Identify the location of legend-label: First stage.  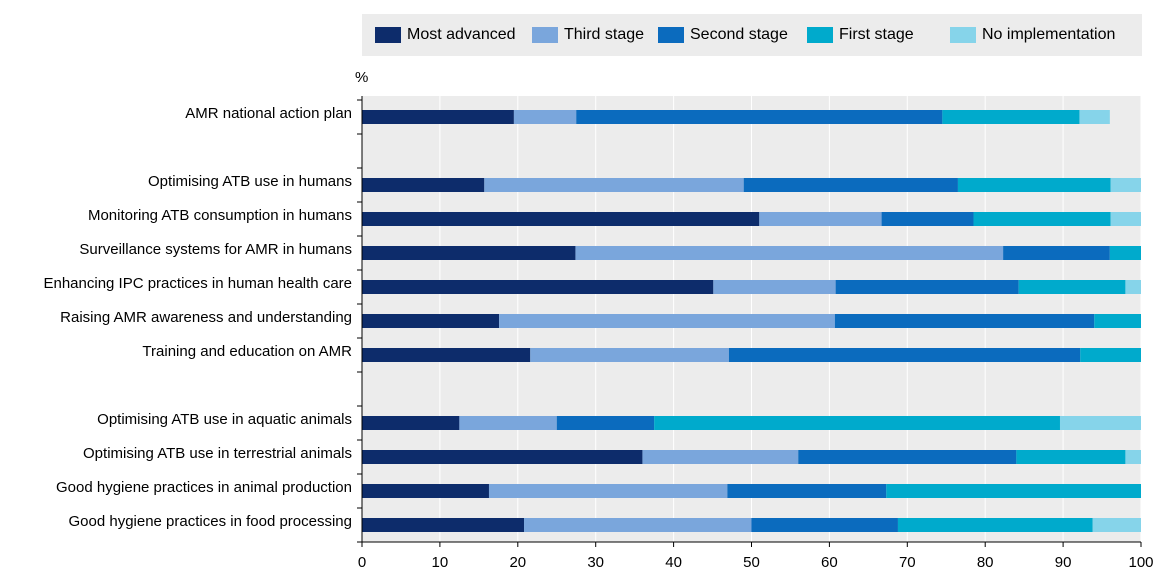
(876, 34).